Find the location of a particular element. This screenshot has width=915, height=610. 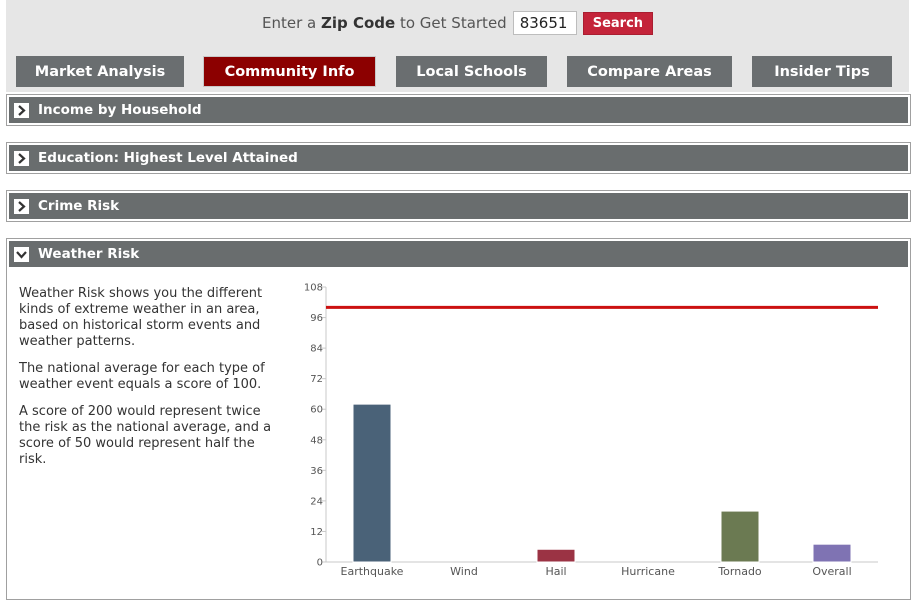

panel-crime-risk: Crime Risk is located at coordinates (458, 206).